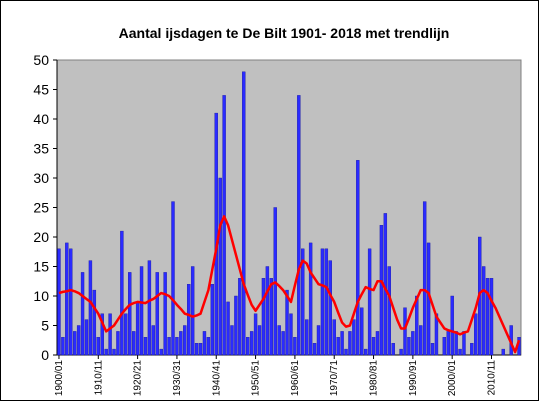  What do you see at coordinates (452, 378) in the screenshot?
I see `x-tick-label: 2000/01` at bounding box center [452, 378].